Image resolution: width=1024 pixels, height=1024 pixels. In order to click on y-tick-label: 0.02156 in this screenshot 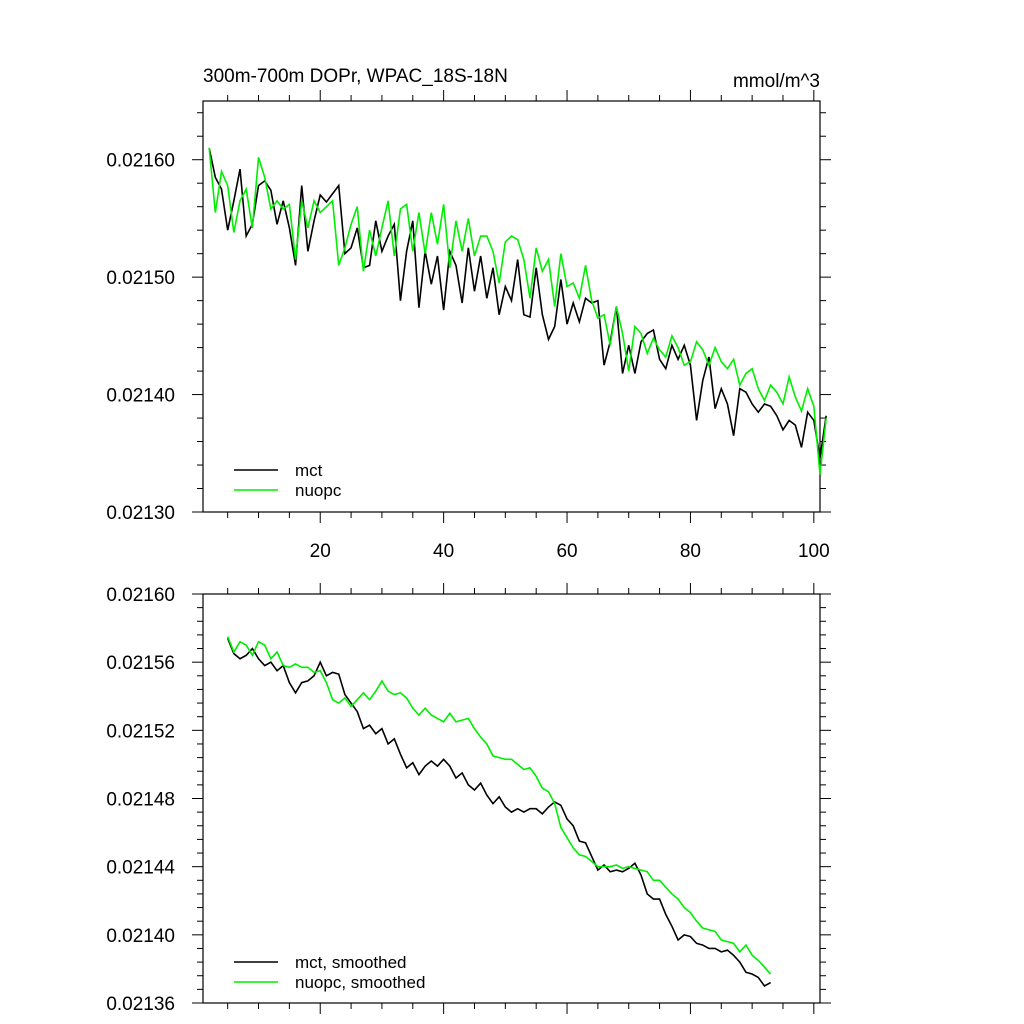, I will do `click(140, 663)`.